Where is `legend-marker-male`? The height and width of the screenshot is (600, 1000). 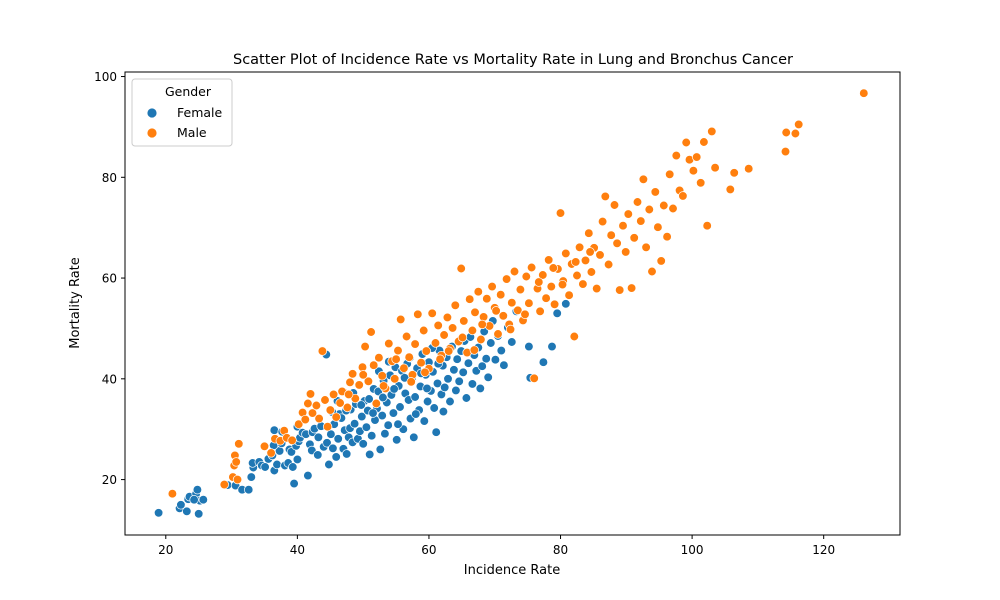 legend-marker-male is located at coordinates (152, 133).